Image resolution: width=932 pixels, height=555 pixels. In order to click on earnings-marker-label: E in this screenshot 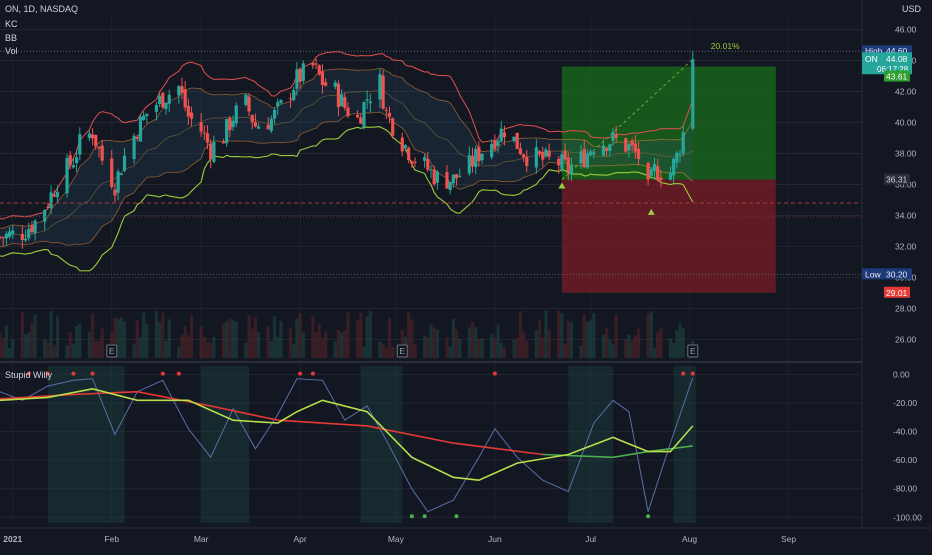, I will do `click(693, 351)`.